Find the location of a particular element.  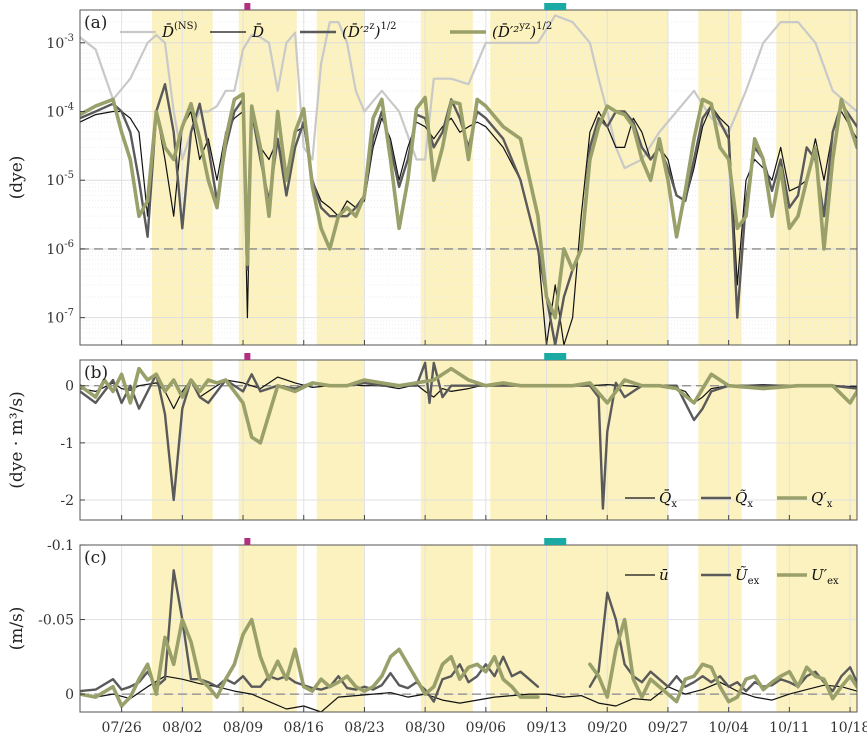

y-tick-label: 10⁻⁷ is located at coordinates (60, 317).